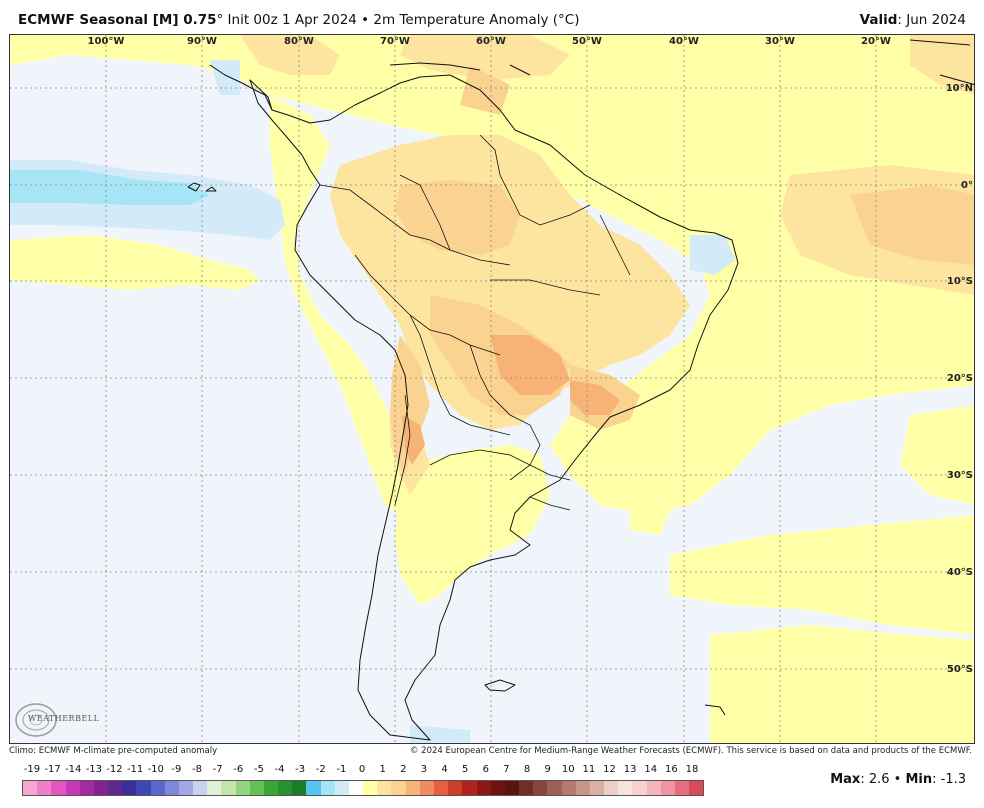  I want to click on lon-label-60w: 60°W, so click(491, 41).